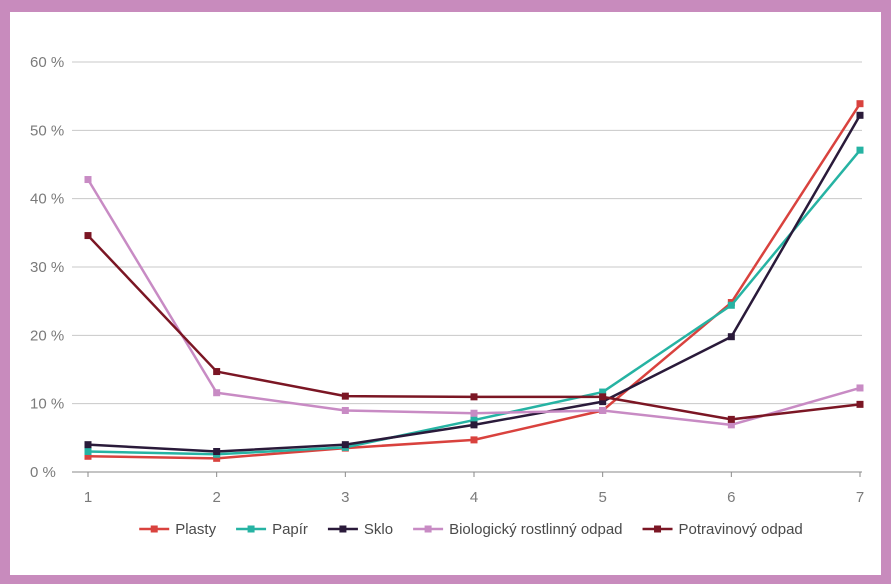  I want to click on y-tick-label: 0 %, so click(43, 472).